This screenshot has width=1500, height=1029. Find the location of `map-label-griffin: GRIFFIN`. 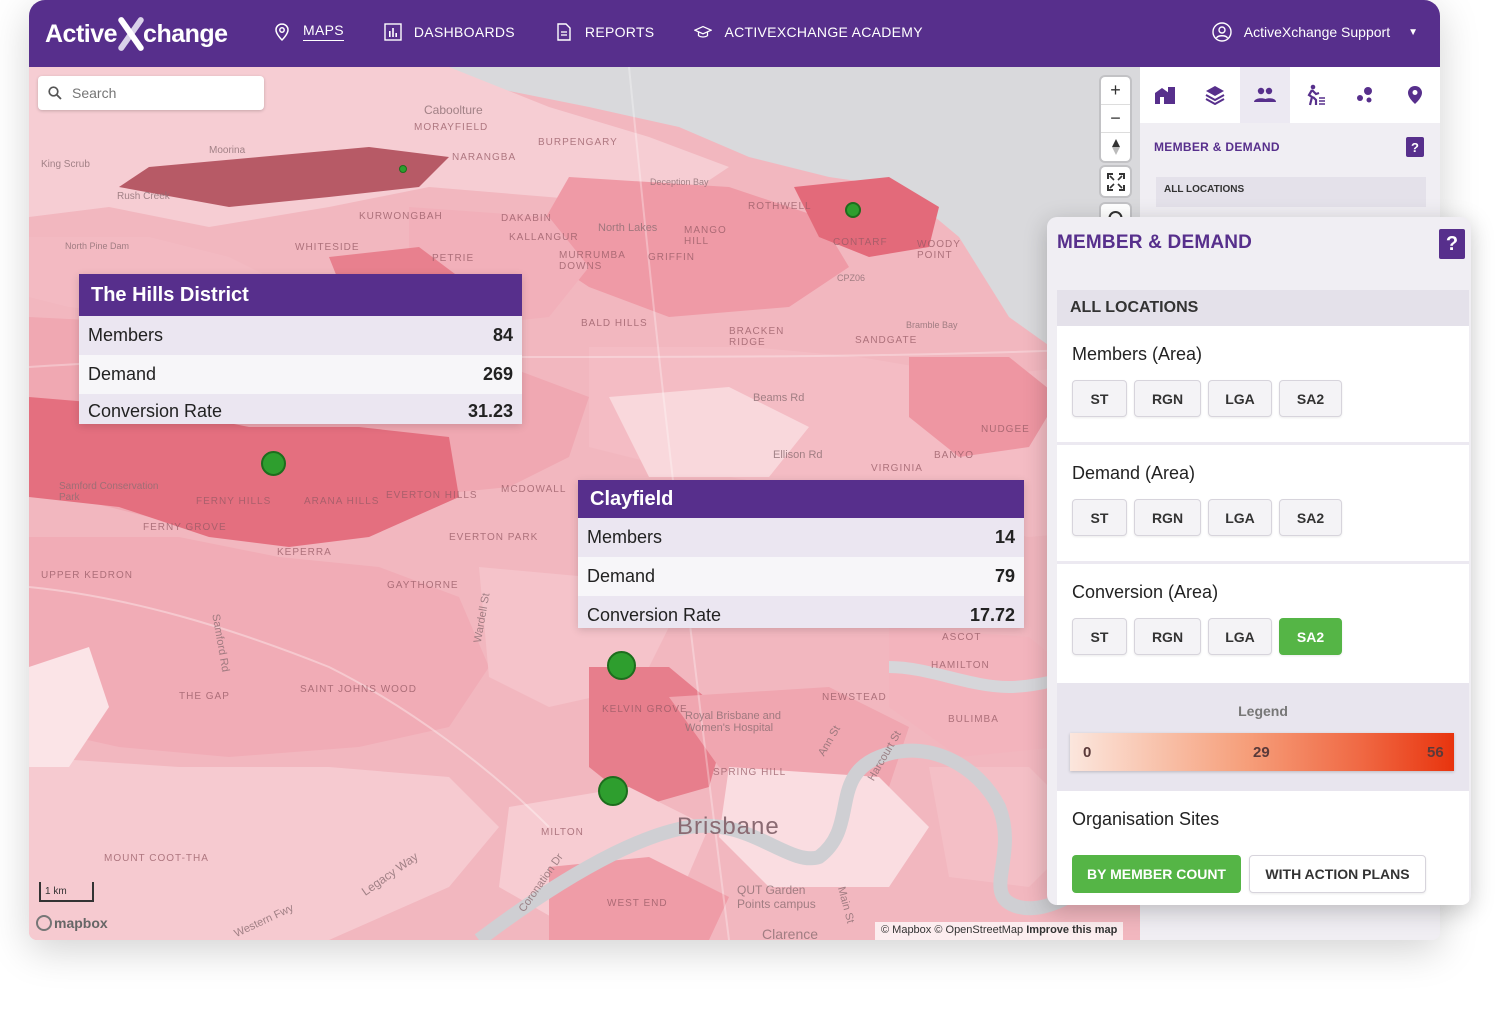

map-label-griffin: GRIFFIN is located at coordinates (671, 257).